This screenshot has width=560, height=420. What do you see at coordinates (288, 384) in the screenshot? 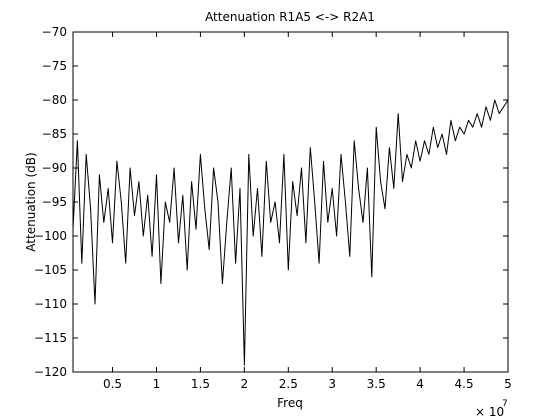
I see `x-tick-label: 2.5` at bounding box center [288, 384].